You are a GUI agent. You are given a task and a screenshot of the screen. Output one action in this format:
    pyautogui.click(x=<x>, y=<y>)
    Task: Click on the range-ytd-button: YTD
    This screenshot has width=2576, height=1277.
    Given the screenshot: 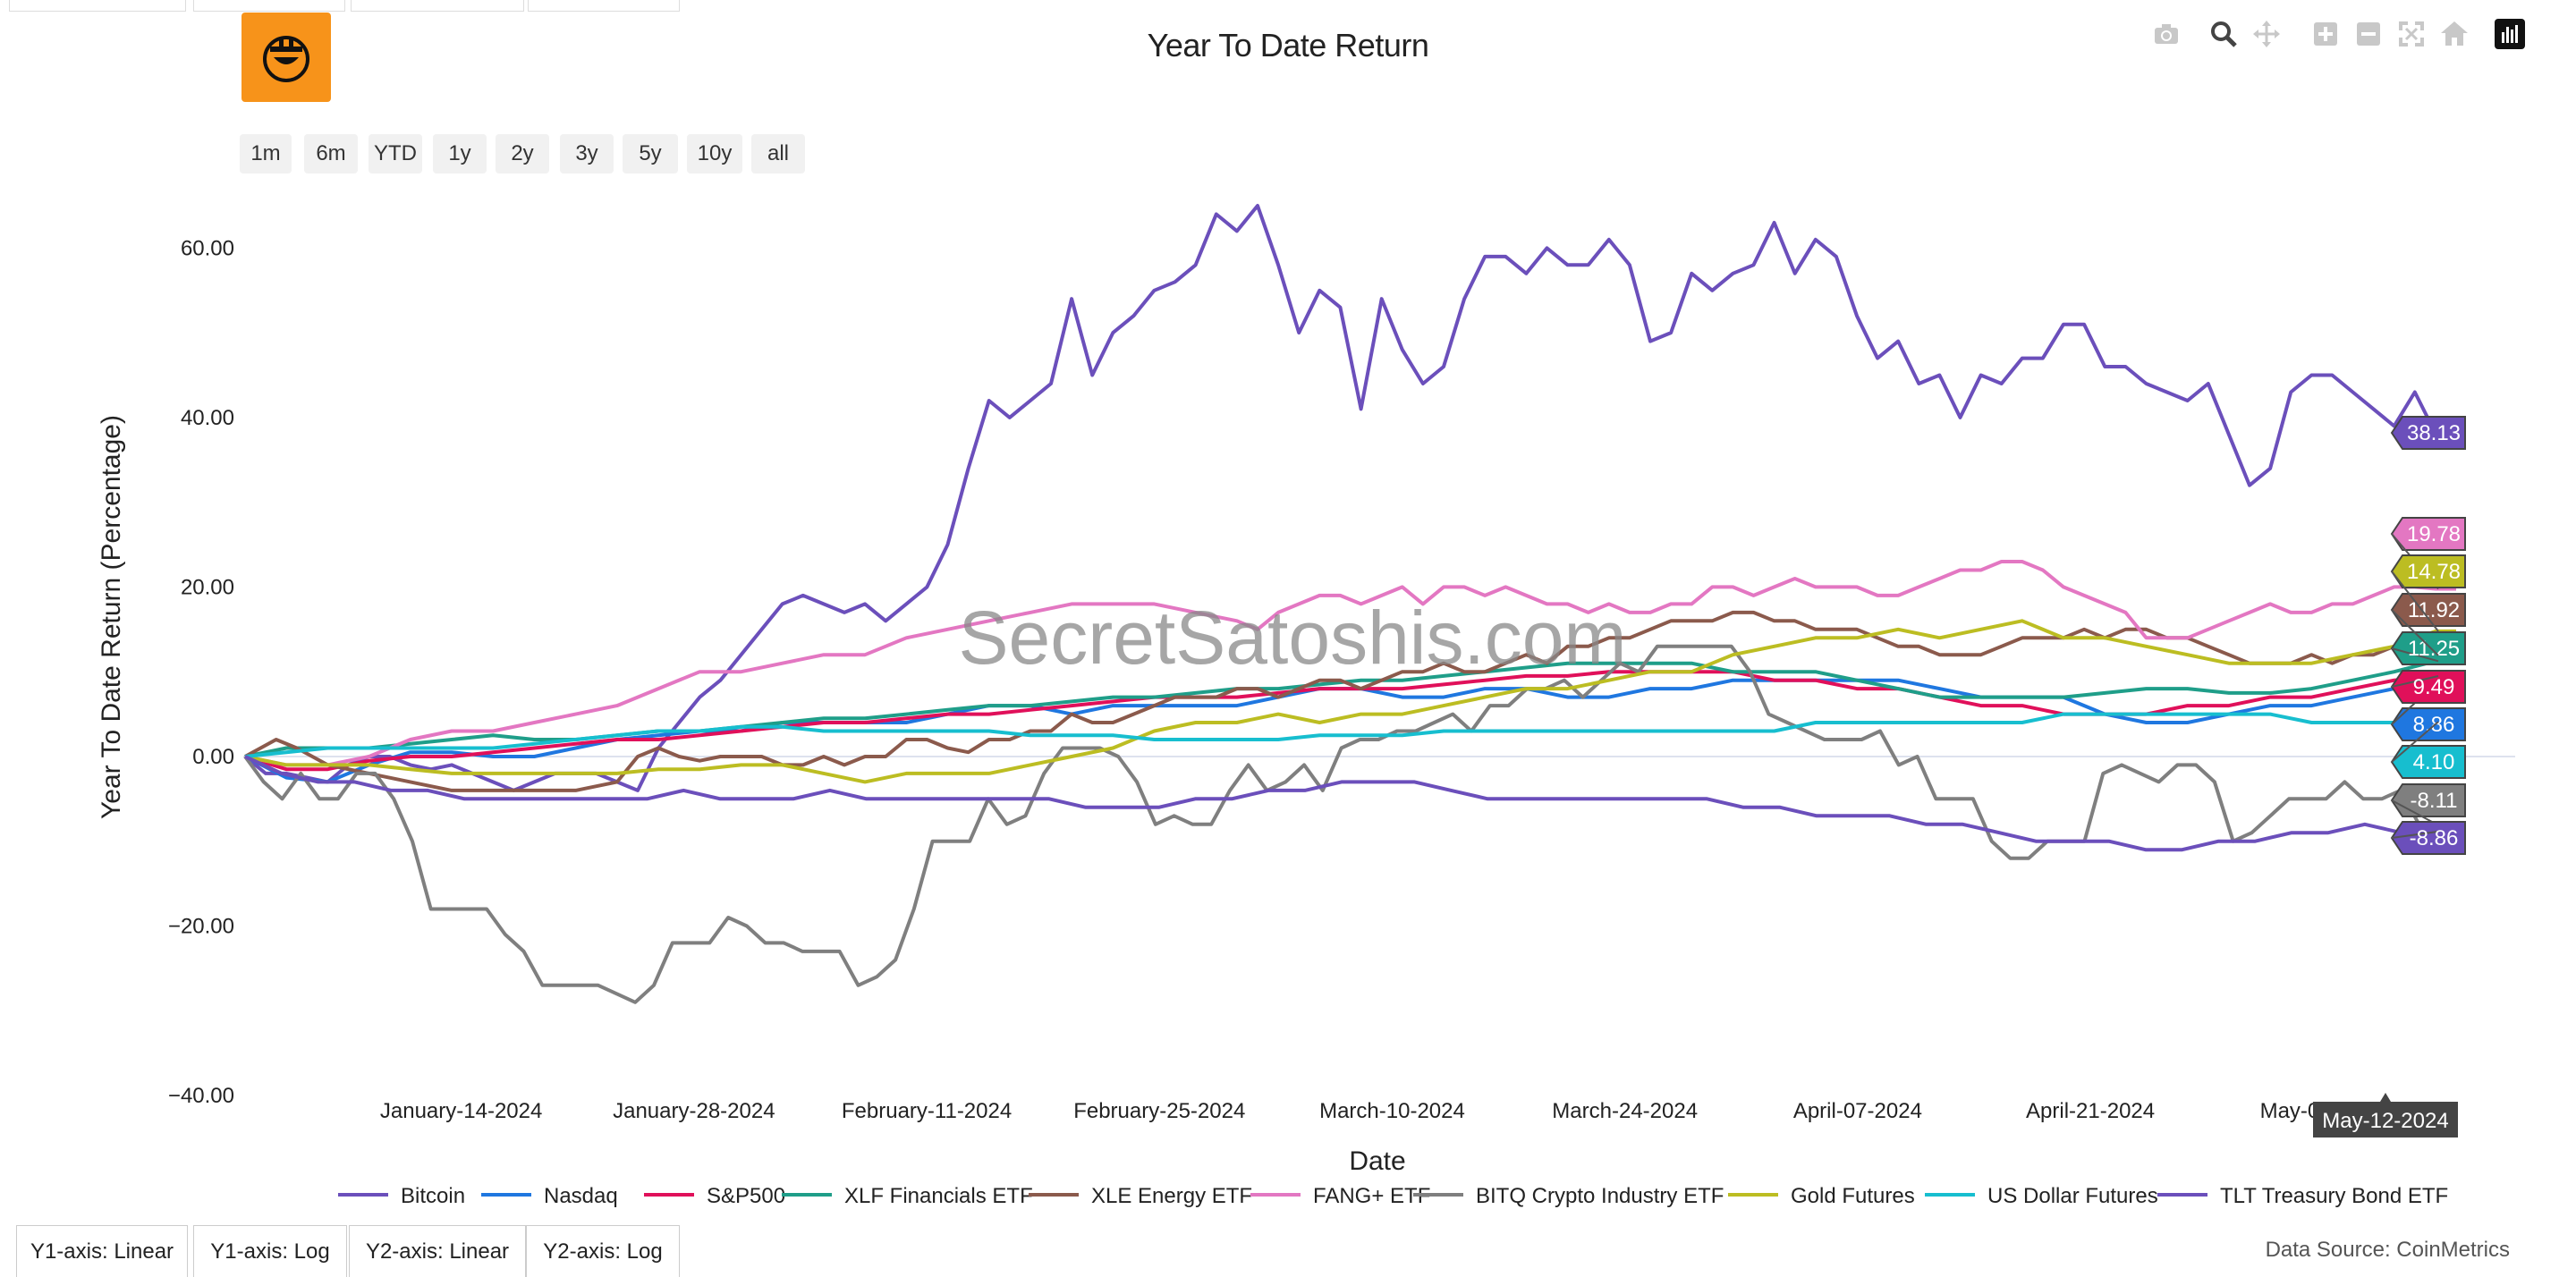 What is the action you would take?
    pyautogui.click(x=395, y=153)
    